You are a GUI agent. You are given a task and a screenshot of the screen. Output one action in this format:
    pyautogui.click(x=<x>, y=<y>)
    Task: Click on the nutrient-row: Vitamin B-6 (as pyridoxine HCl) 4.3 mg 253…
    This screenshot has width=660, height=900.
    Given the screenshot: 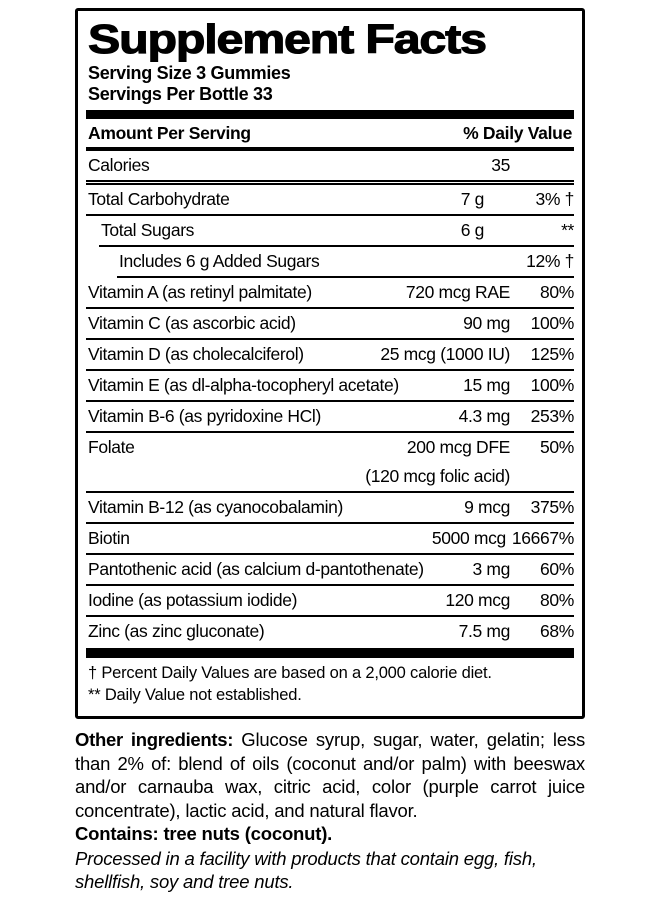 What is the action you would take?
    pyautogui.click(x=330, y=417)
    